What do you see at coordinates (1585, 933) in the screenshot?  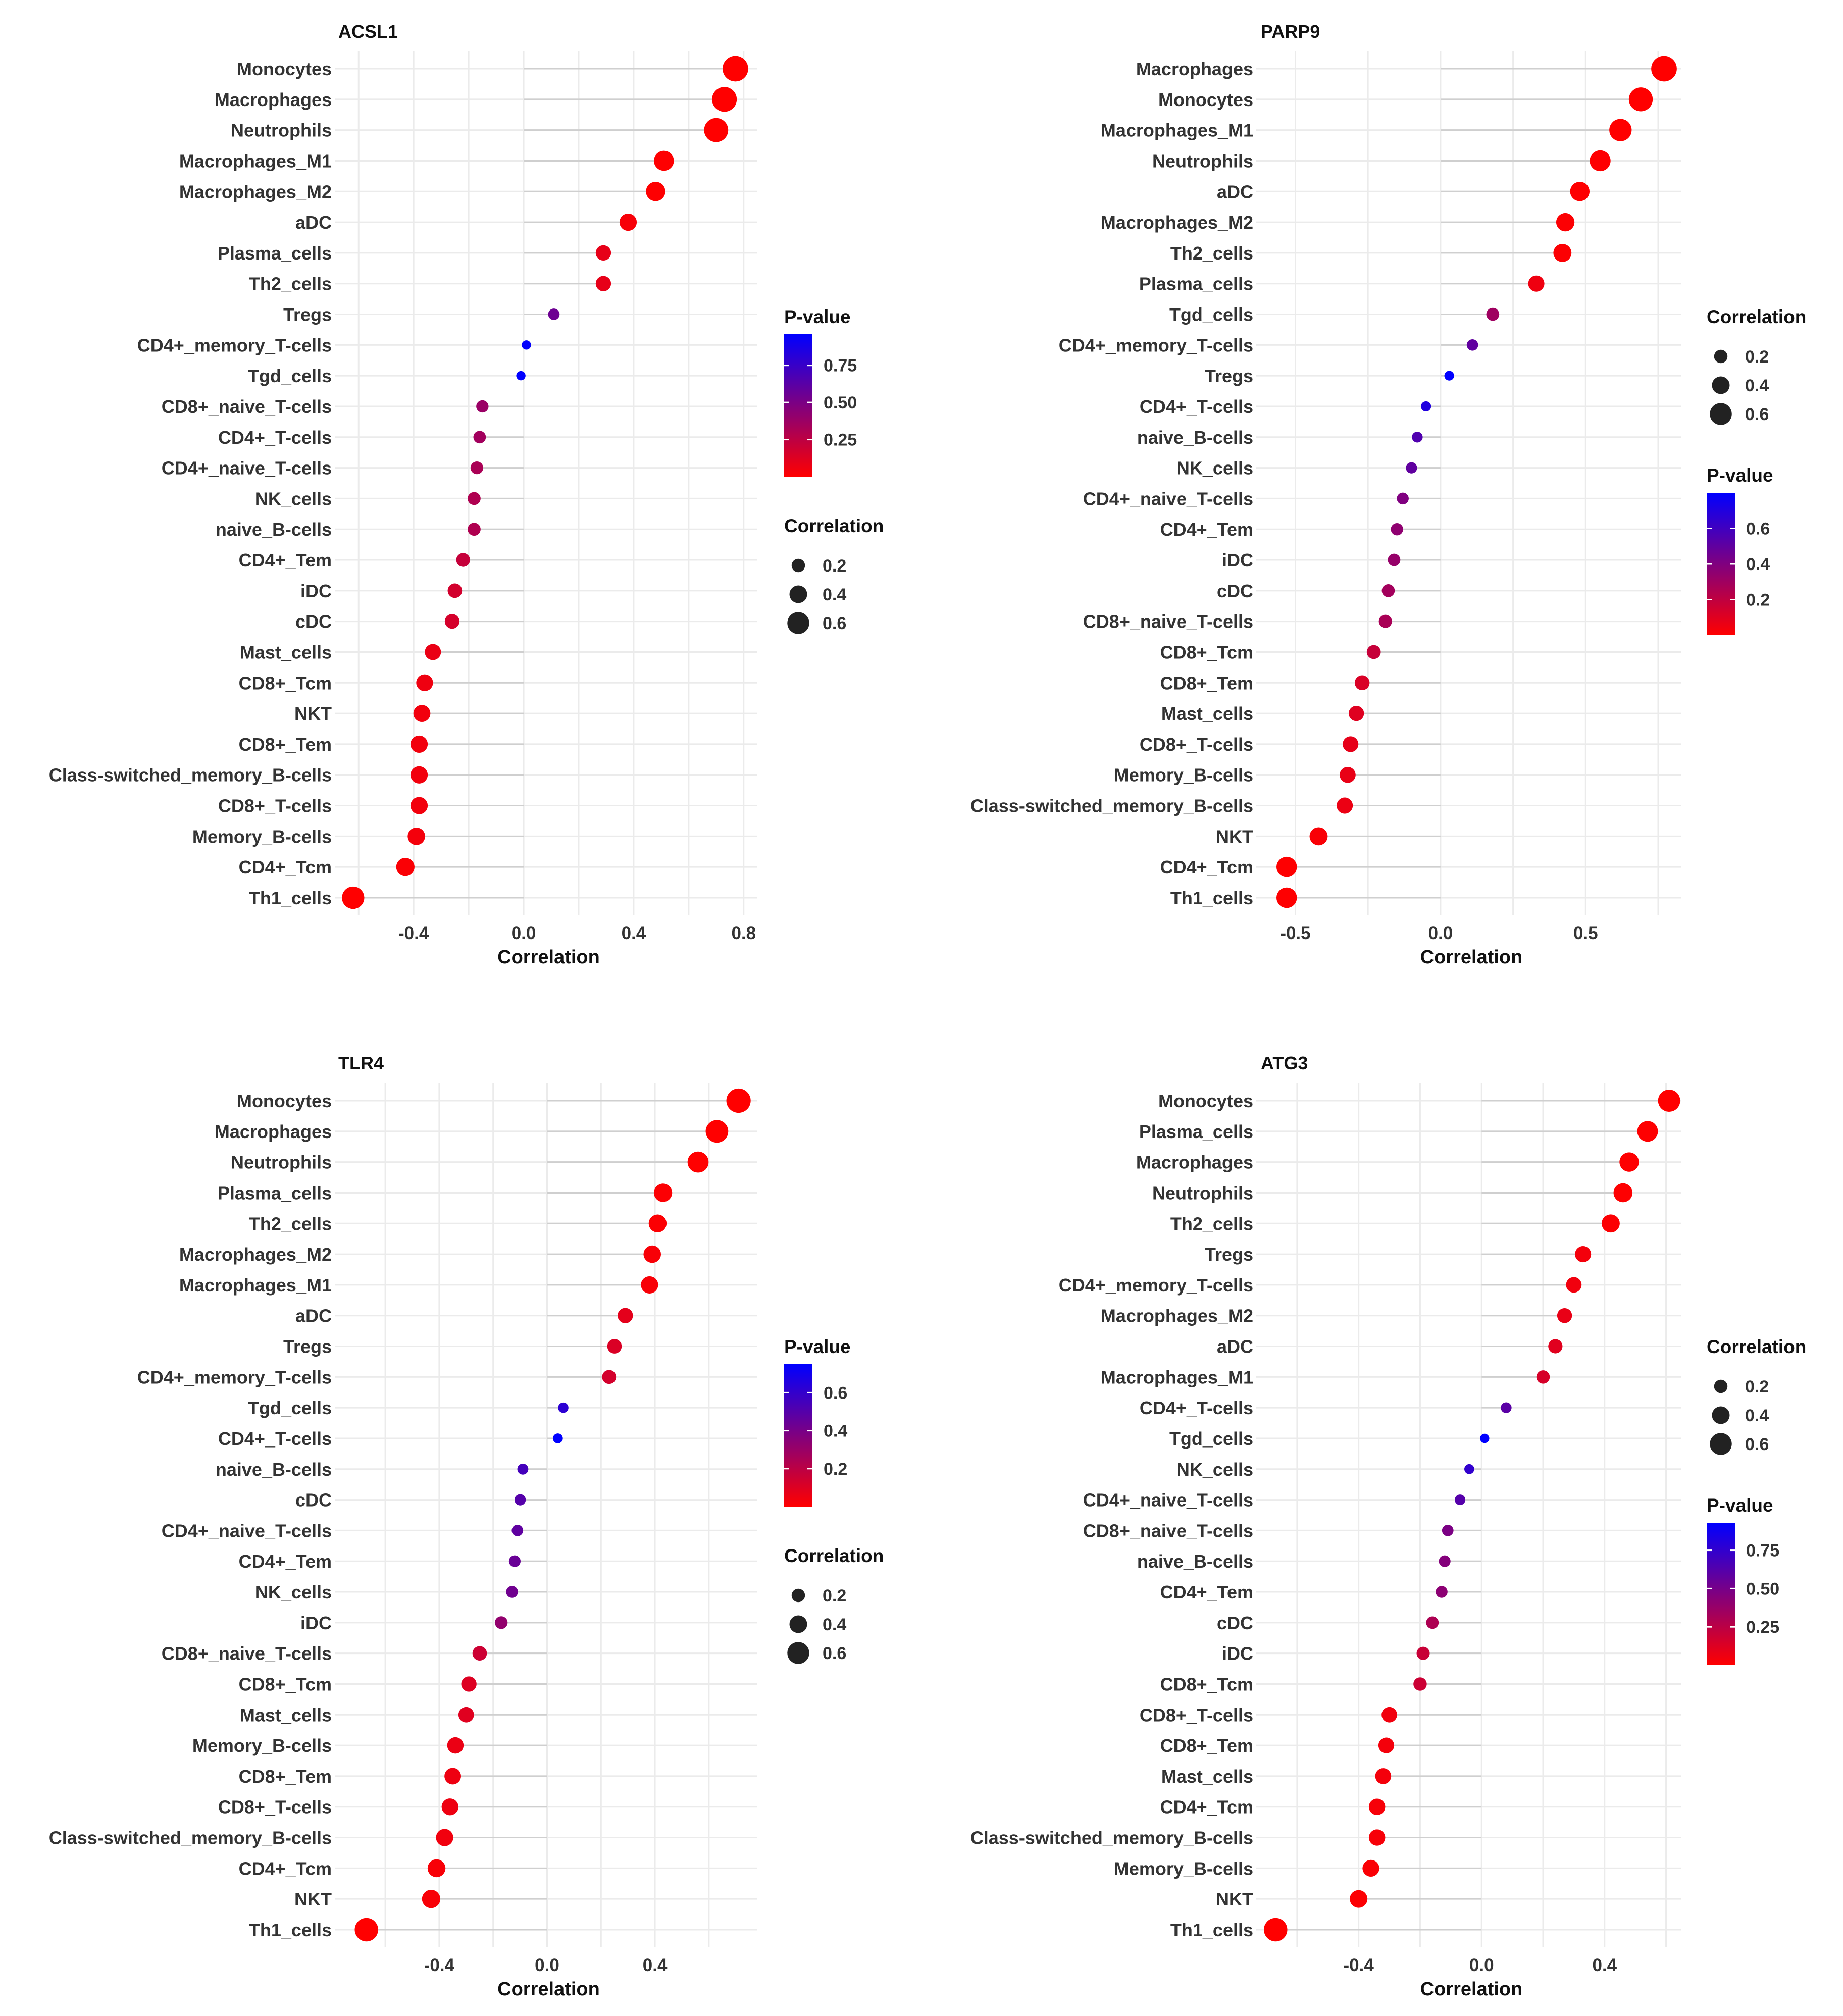 I see `x-tick-label: 0.5` at bounding box center [1585, 933].